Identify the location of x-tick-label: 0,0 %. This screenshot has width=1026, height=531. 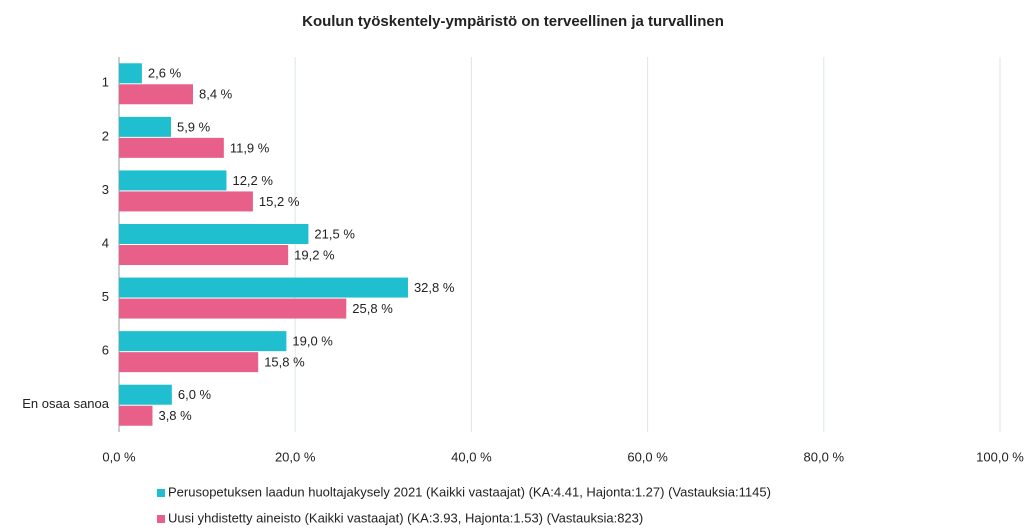
(119, 456).